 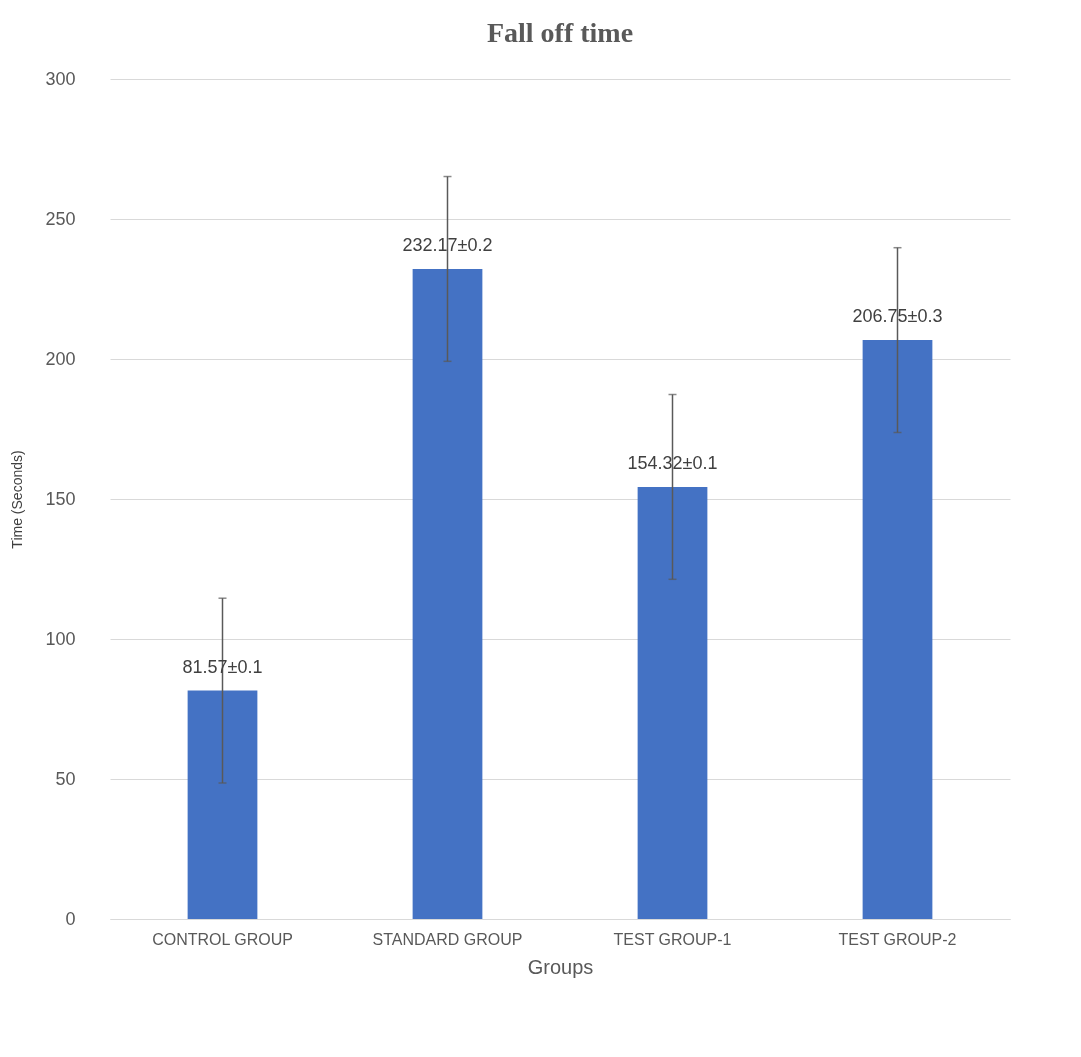 What do you see at coordinates (672, 939) in the screenshot?
I see `x-tick-label: TEST GROUP-1` at bounding box center [672, 939].